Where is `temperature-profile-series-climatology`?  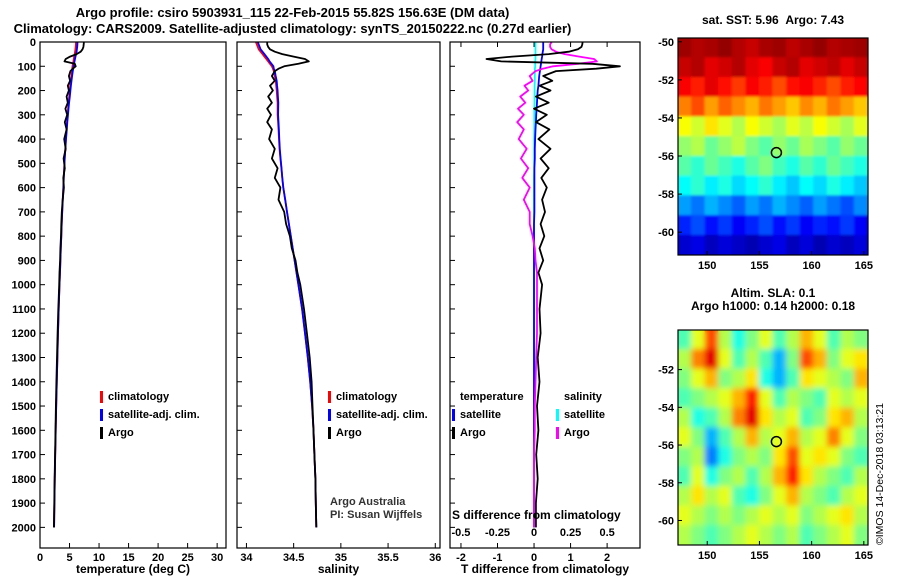
temperature-profile-series-climatology is located at coordinates (65, 284).